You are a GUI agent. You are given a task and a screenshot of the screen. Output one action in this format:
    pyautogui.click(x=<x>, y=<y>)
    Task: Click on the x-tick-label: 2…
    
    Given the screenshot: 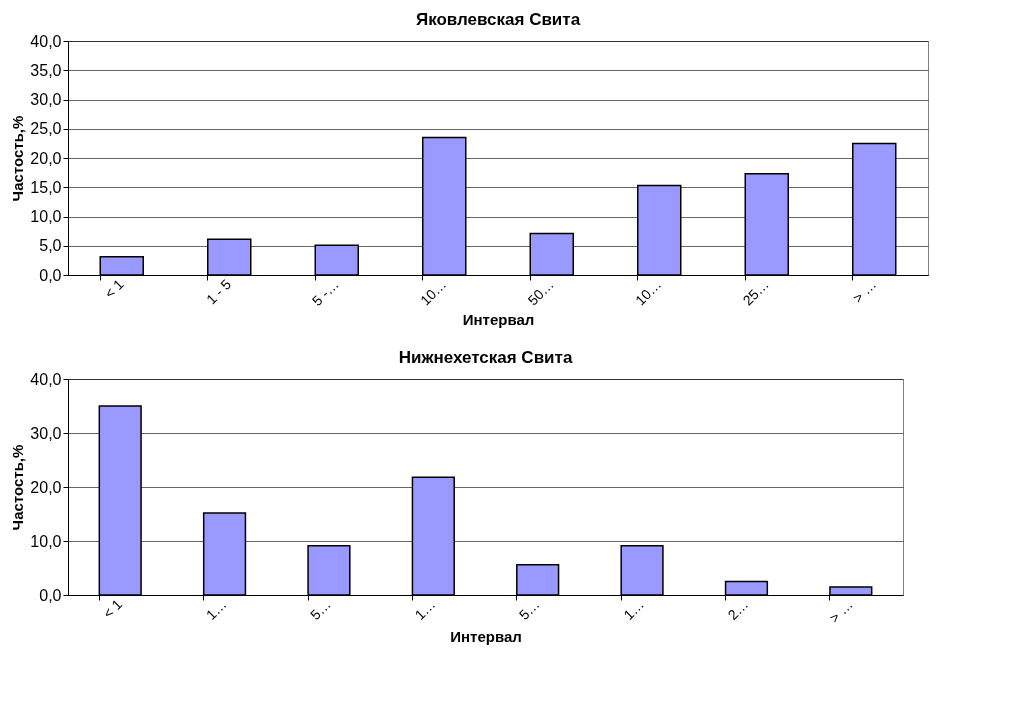 What is the action you would take?
    pyautogui.click(x=738, y=609)
    